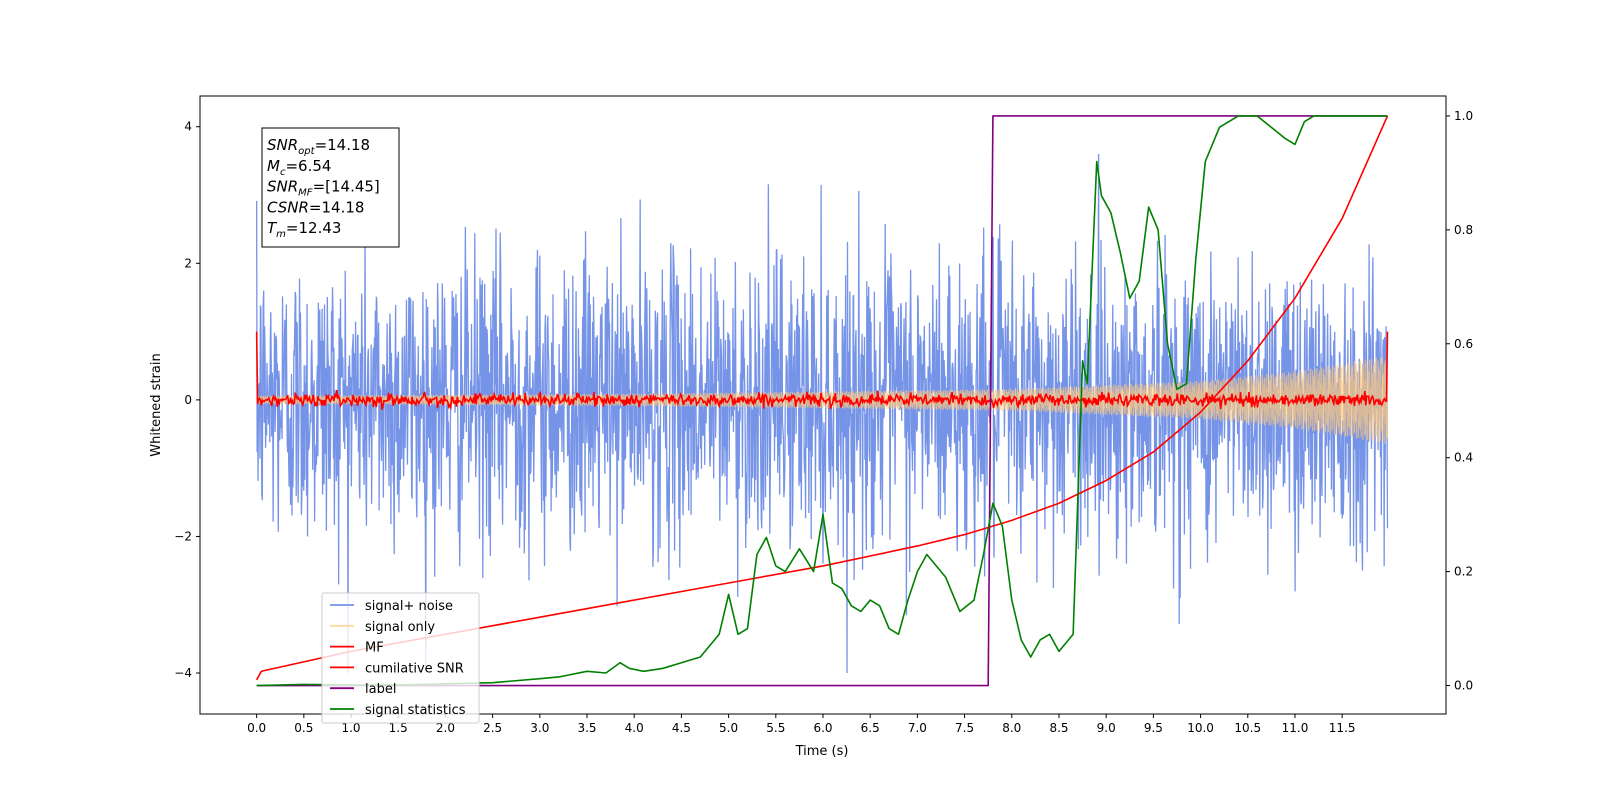 The height and width of the screenshot is (800, 1600). Describe the element at coordinates (409, 606) in the screenshot. I see `legend-label: signal+ noise` at that location.